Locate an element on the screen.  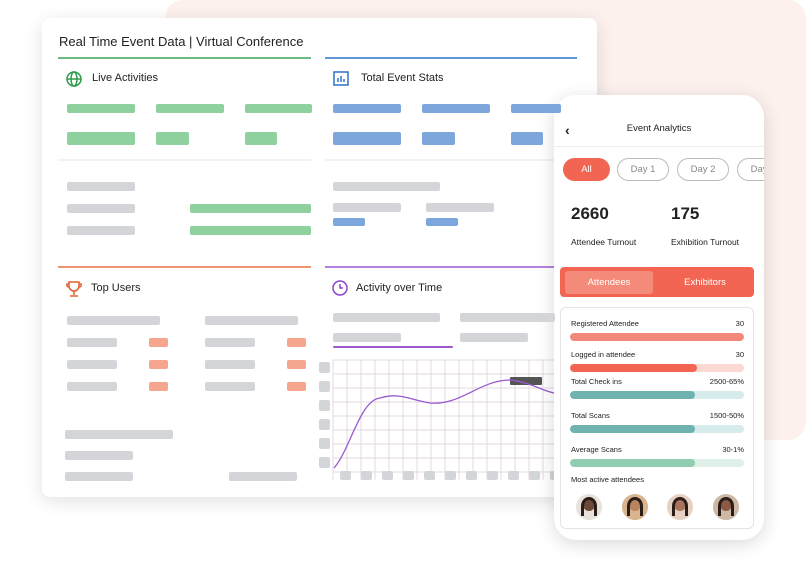
tab: Day 2 is located at coordinates (703, 169).